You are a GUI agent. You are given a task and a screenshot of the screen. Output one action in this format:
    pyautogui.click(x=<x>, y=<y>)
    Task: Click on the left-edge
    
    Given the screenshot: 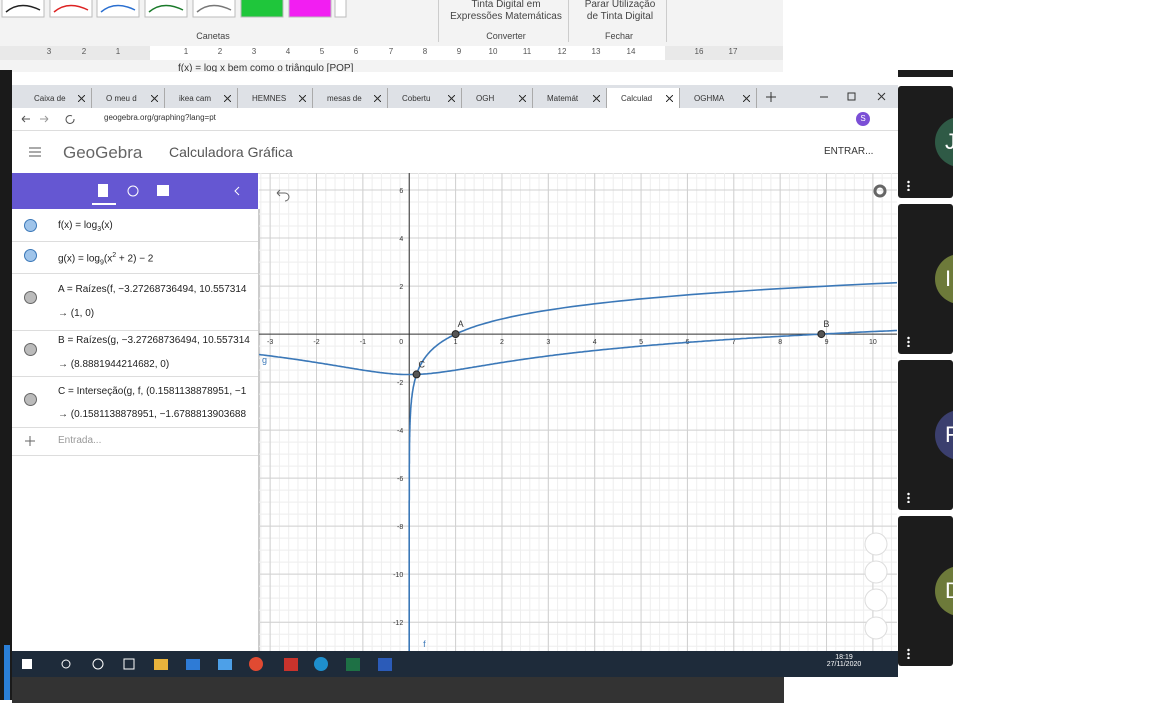 What is the action you would take?
    pyautogui.click(x=6, y=385)
    